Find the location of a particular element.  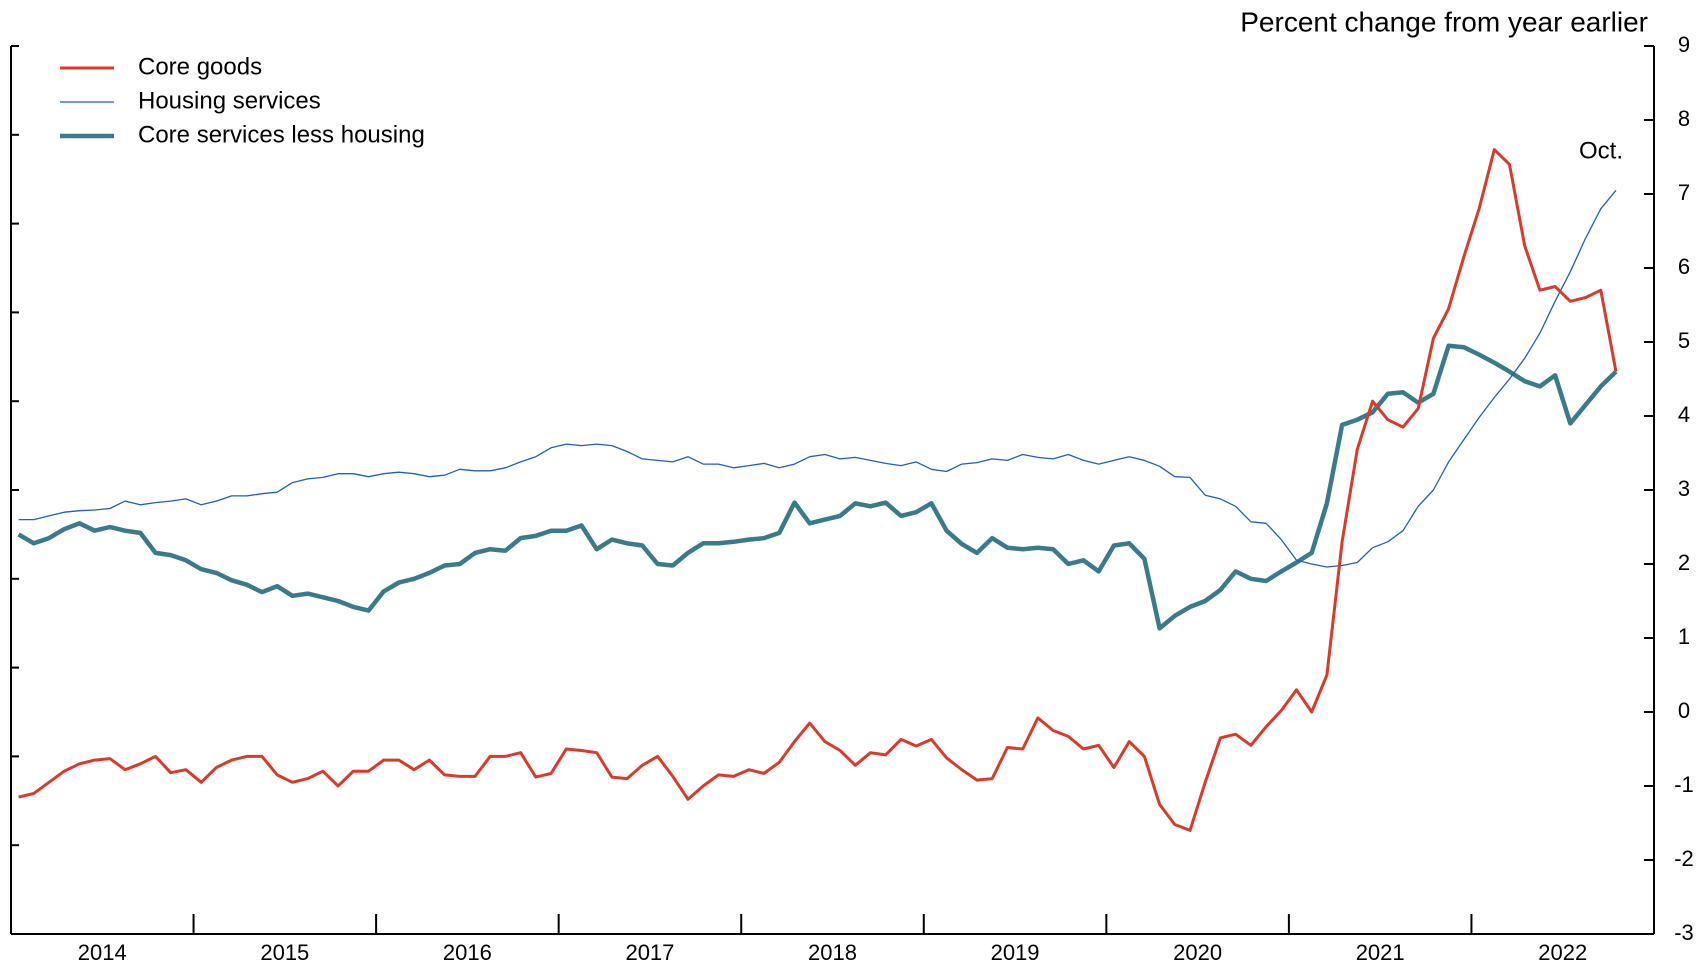

y-tick-label: 9 is located at coordinates (1684, 44).